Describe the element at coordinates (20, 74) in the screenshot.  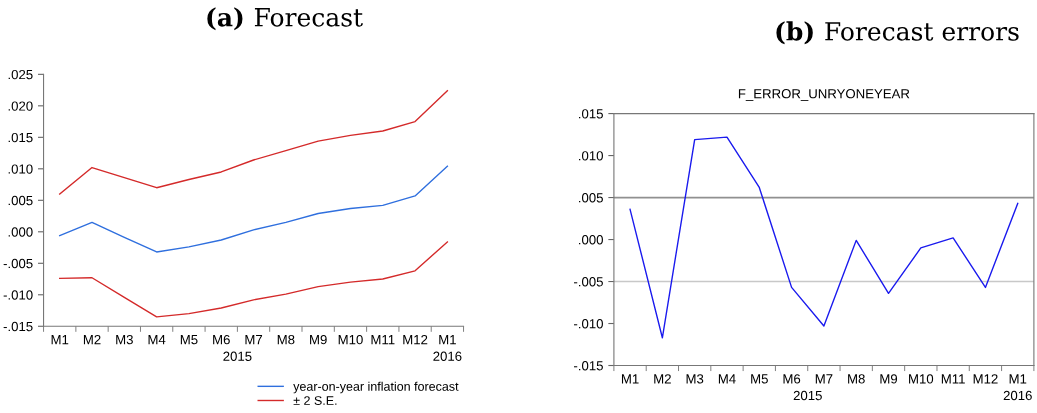
I see `y-tick-label: .025` at that location.